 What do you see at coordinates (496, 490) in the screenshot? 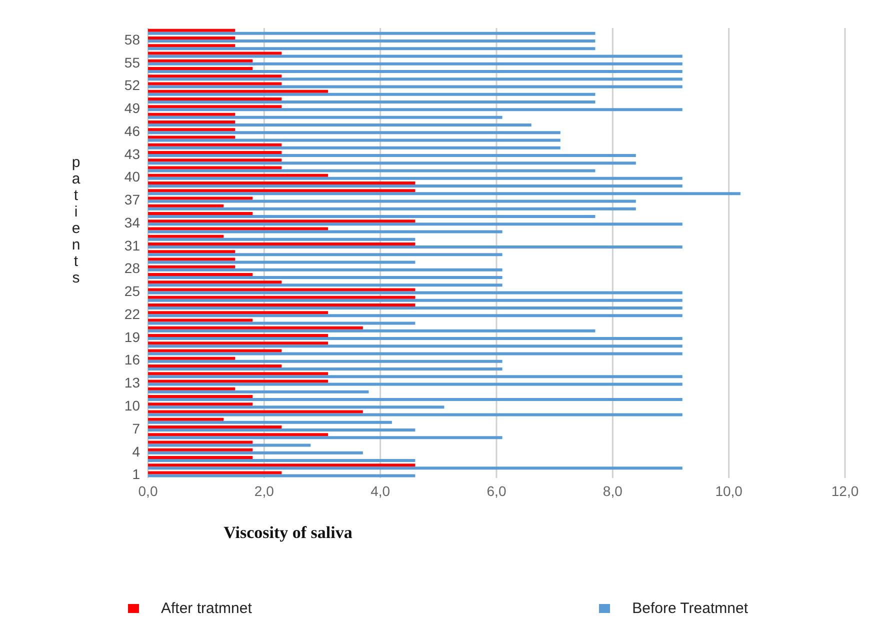
I see `x-tick-label: 6,0` at bounding box center [496, 490].